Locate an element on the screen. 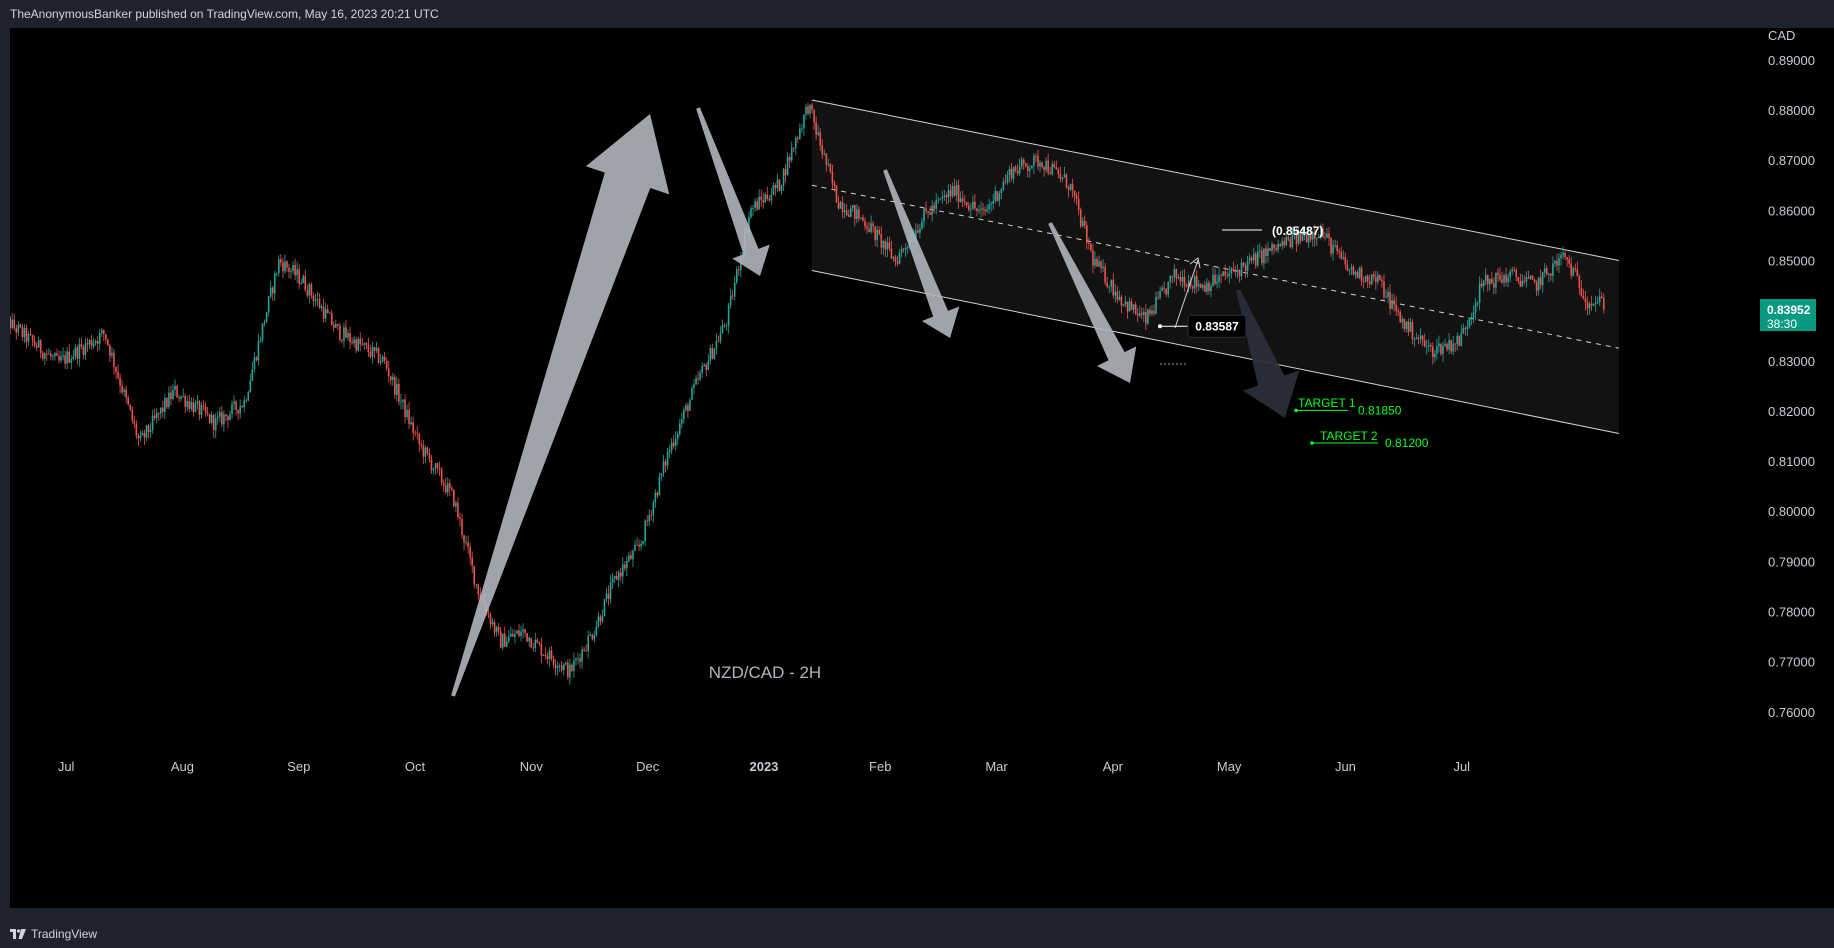 The height and width of the screenshot is (948, 1834). breakout-arrow-line is located at coordinates (1186, 294).